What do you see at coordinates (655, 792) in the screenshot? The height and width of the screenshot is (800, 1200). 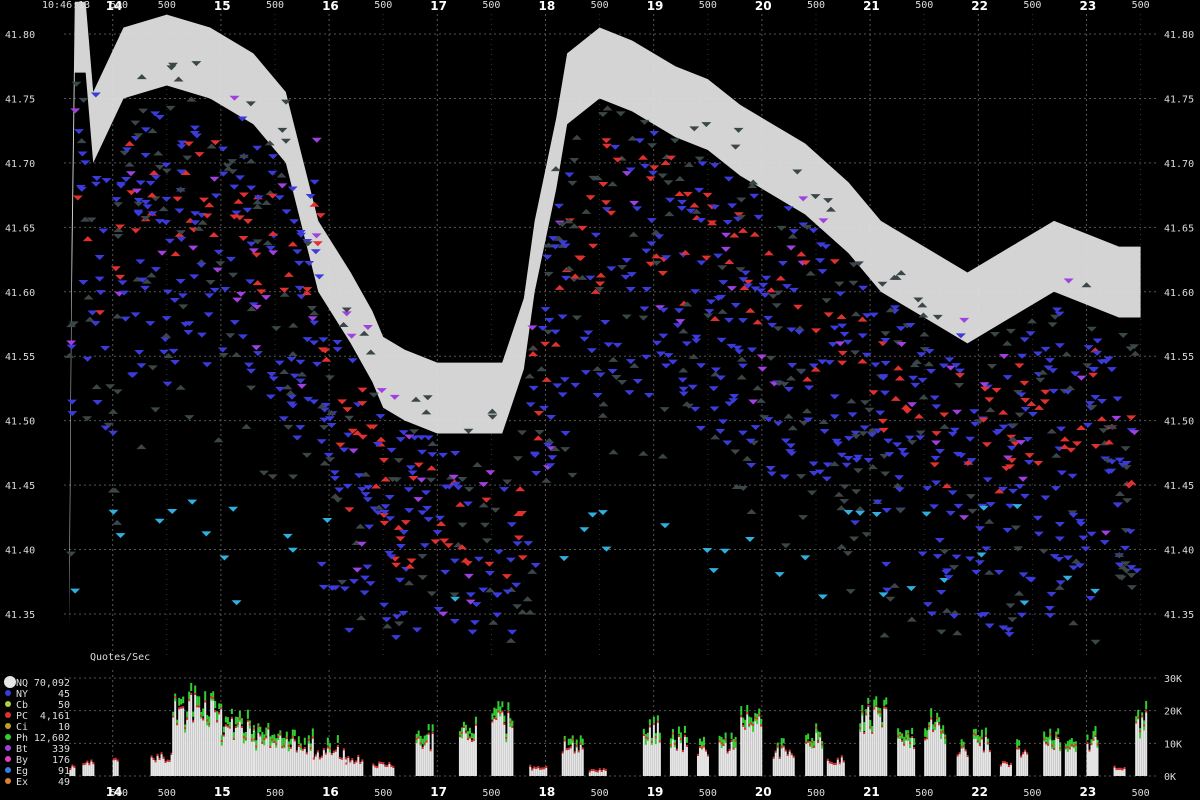 I see `time-tick-label-bottom: 19` at bounding box center [655, 792].